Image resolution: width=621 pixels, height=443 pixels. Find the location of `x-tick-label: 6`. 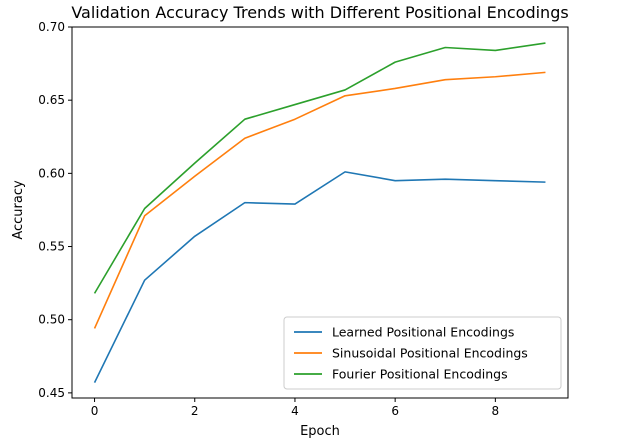

x-tick-label: 6 is located at coordinates (395, 411).